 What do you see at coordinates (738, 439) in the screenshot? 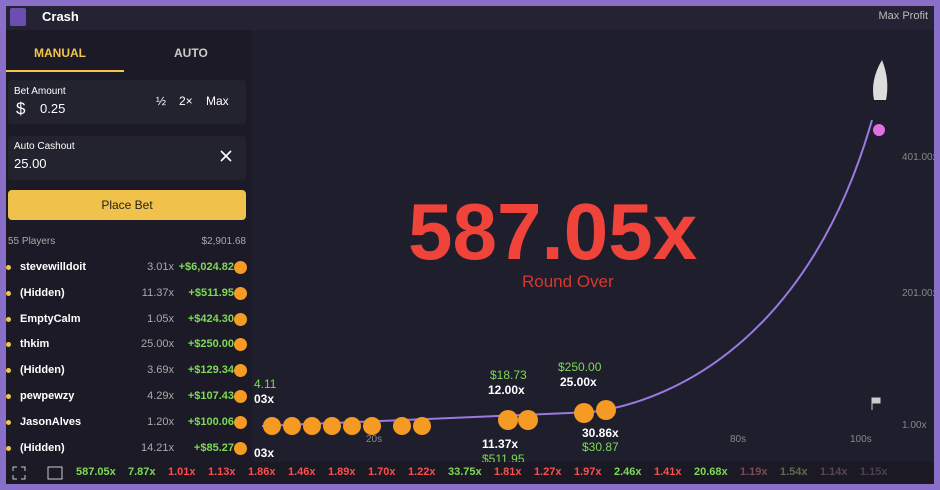
I see `x-axis-label: 80s` at bounding box center [738, 439].